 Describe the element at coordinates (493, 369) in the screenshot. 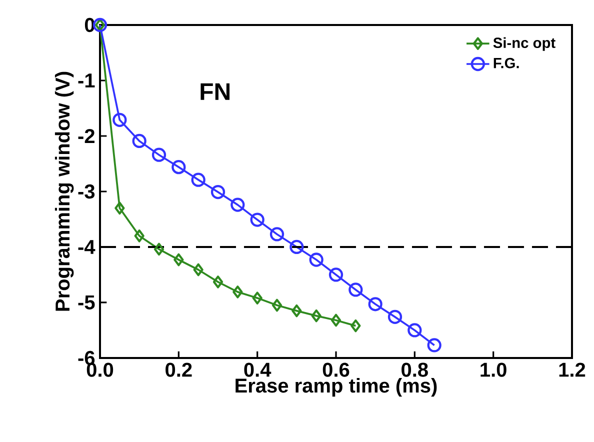

I see `x-tick-label: 1.0` at that location.